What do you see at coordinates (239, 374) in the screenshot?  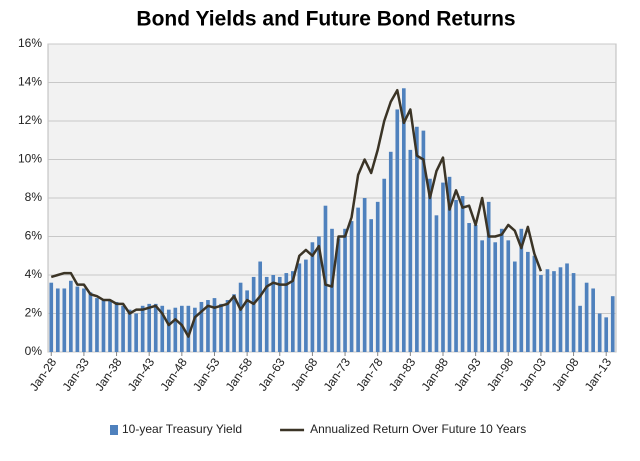 I see `x-tick-label: Jan-58` at bounding box center [239, 374].